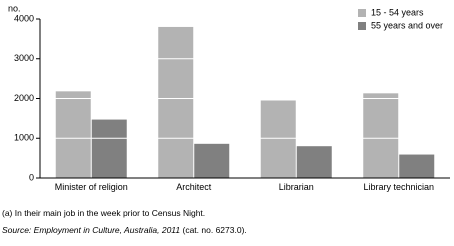 This screenshot has width=454, height=246. Describe the element at coordinates (31, 177) in the screenshot. I see `y-tick-label: 0` at that location.